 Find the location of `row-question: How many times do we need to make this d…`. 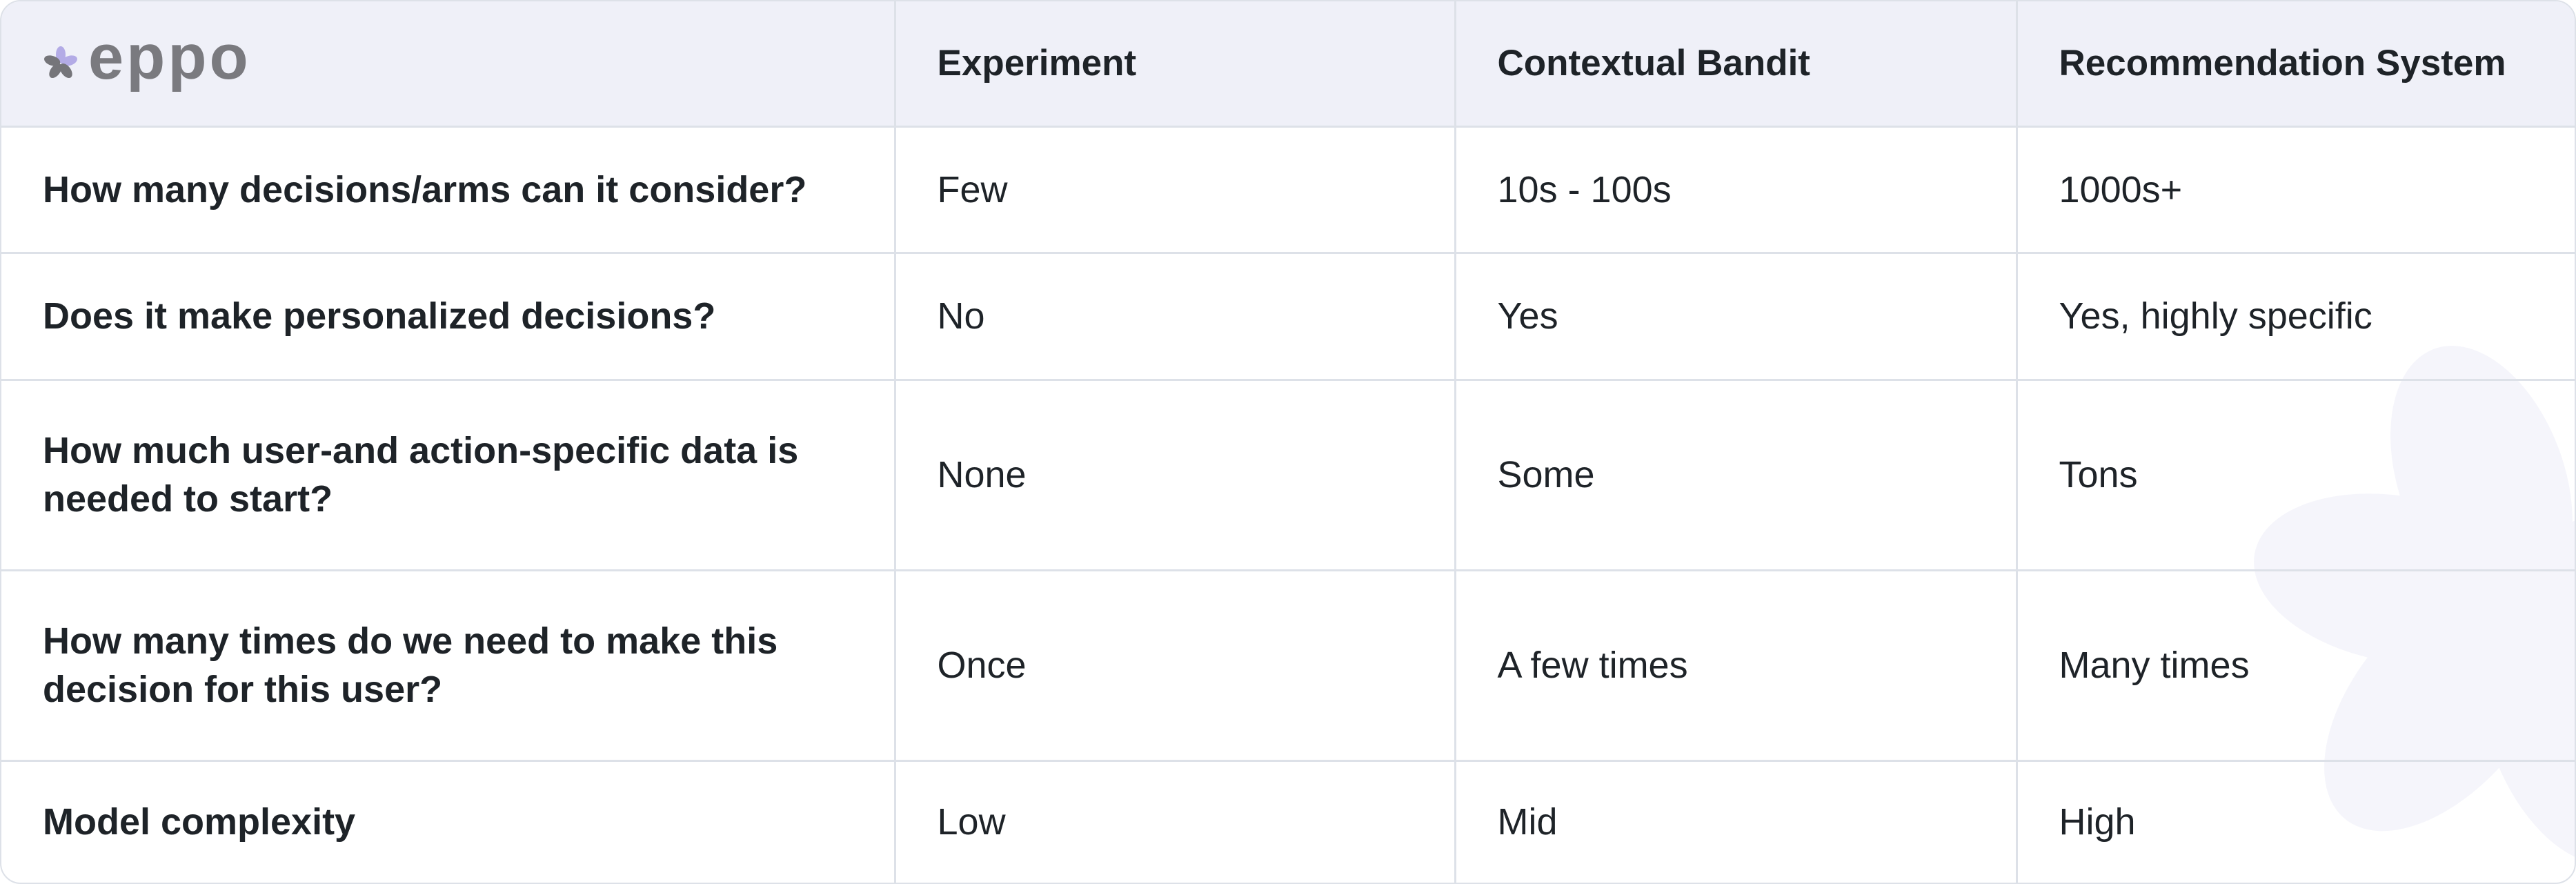

row-question: How many times do we need to make this d… is located at coordinates (448, 666).